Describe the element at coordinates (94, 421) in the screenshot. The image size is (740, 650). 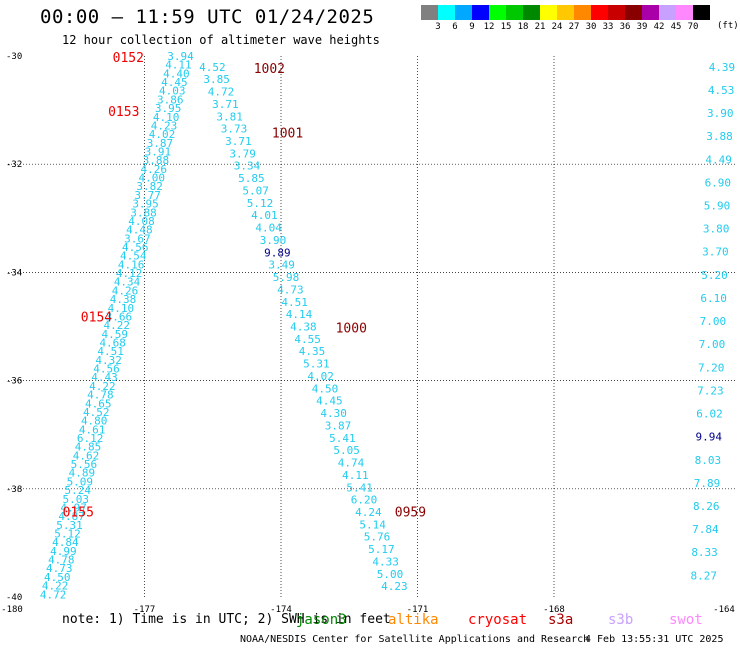
I see `wave-height-value: 4.80` at that location.